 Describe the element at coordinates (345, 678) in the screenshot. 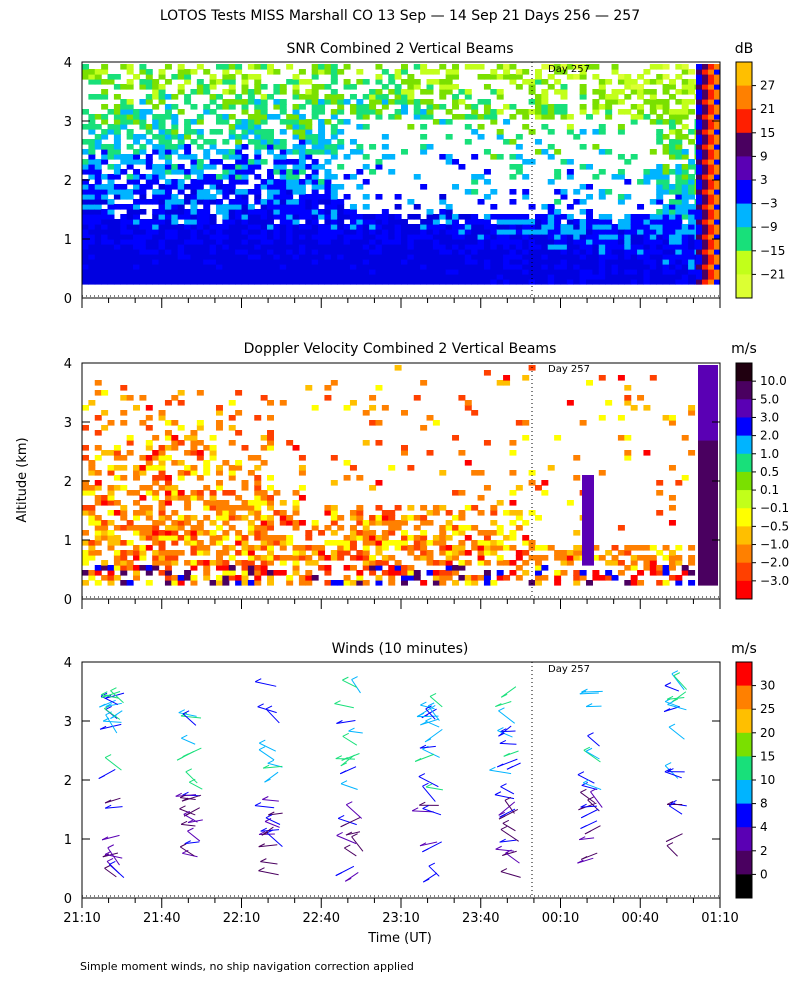

I see `wind-barb-flag` at that location.